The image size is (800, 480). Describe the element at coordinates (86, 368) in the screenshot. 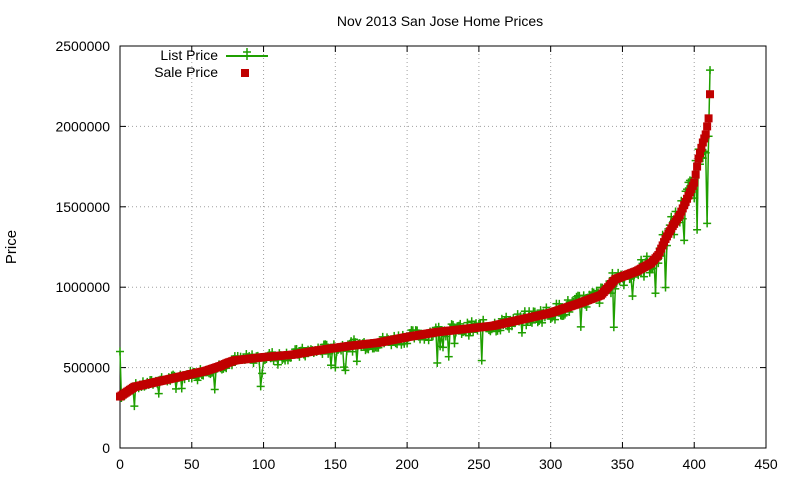

I see `y-tick-label: 500000` at that location.